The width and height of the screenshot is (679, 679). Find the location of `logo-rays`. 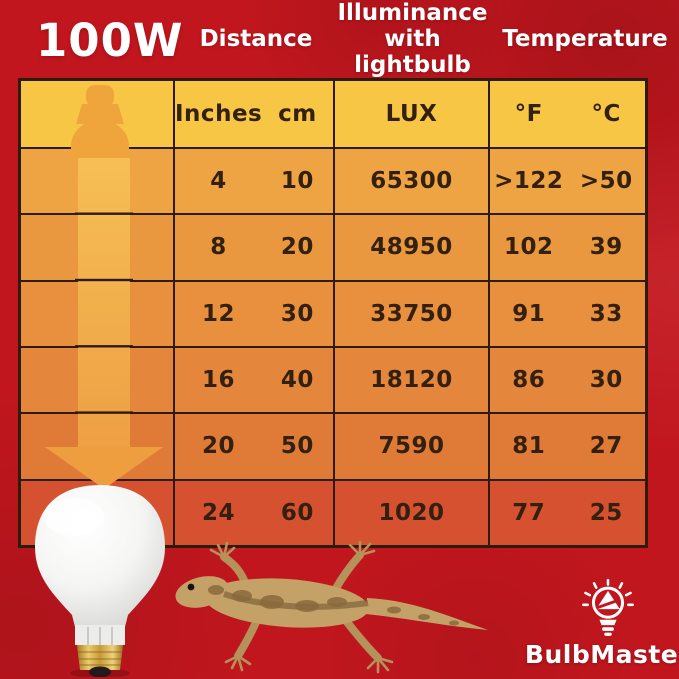

logo-rays is located at coordinates (608, 592).